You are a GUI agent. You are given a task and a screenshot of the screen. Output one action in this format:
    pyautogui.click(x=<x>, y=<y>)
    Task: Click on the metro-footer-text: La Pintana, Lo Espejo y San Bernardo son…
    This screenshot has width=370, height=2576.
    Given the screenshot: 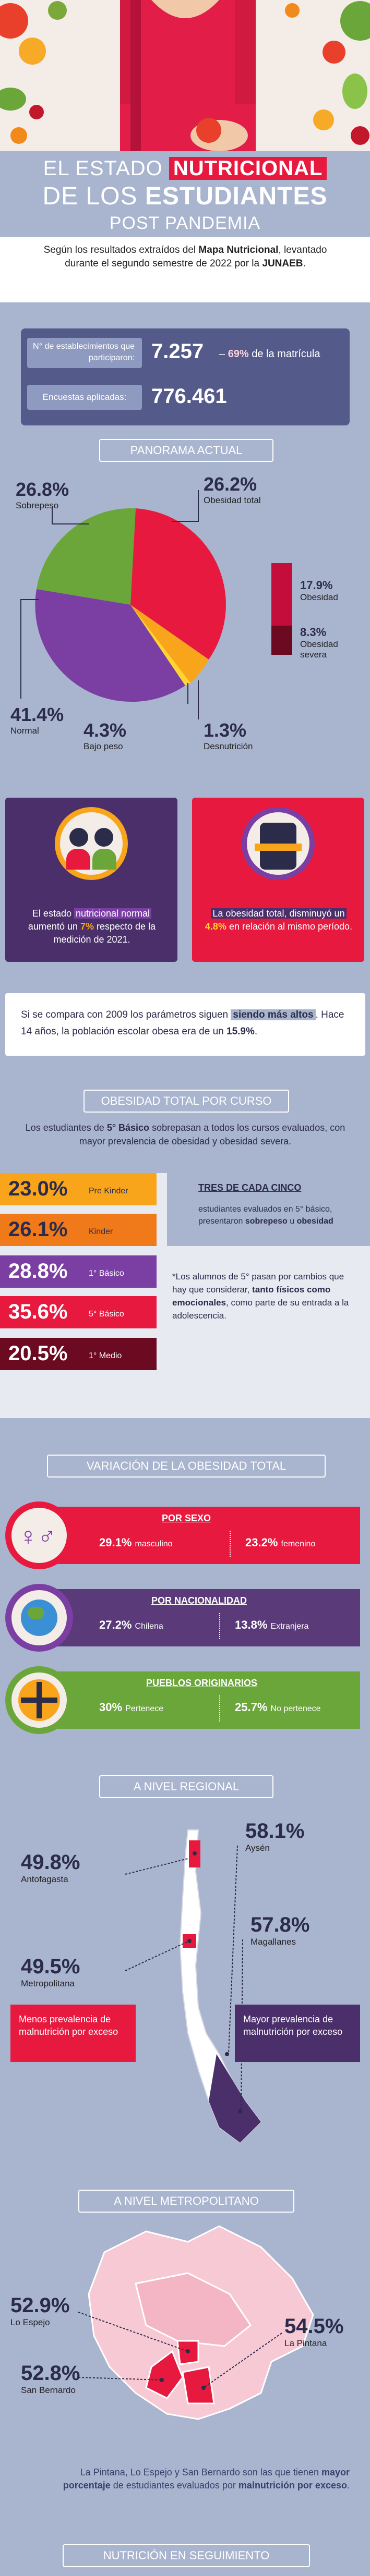 What is the action you would take?
    pyautogui.click(x=206, y=2478)
    